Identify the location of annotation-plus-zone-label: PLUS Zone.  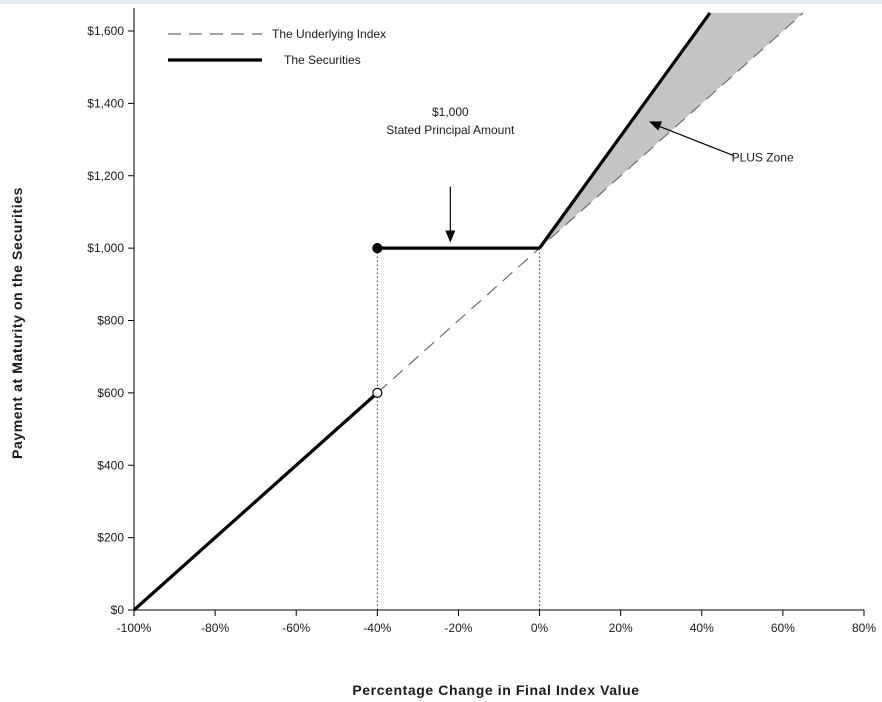
(763, 158).